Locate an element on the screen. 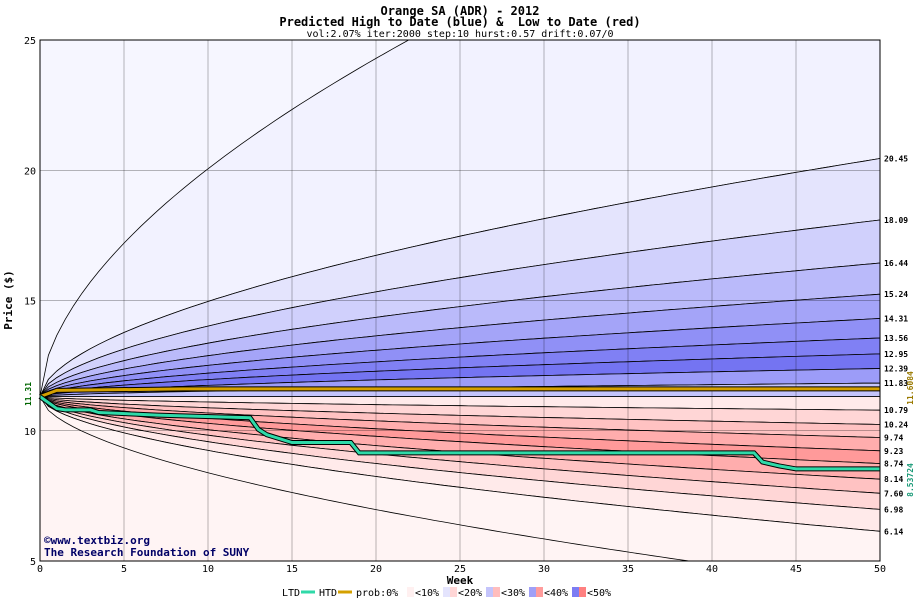  right-label-3: 15.24 is located at coordinates (896, 294).